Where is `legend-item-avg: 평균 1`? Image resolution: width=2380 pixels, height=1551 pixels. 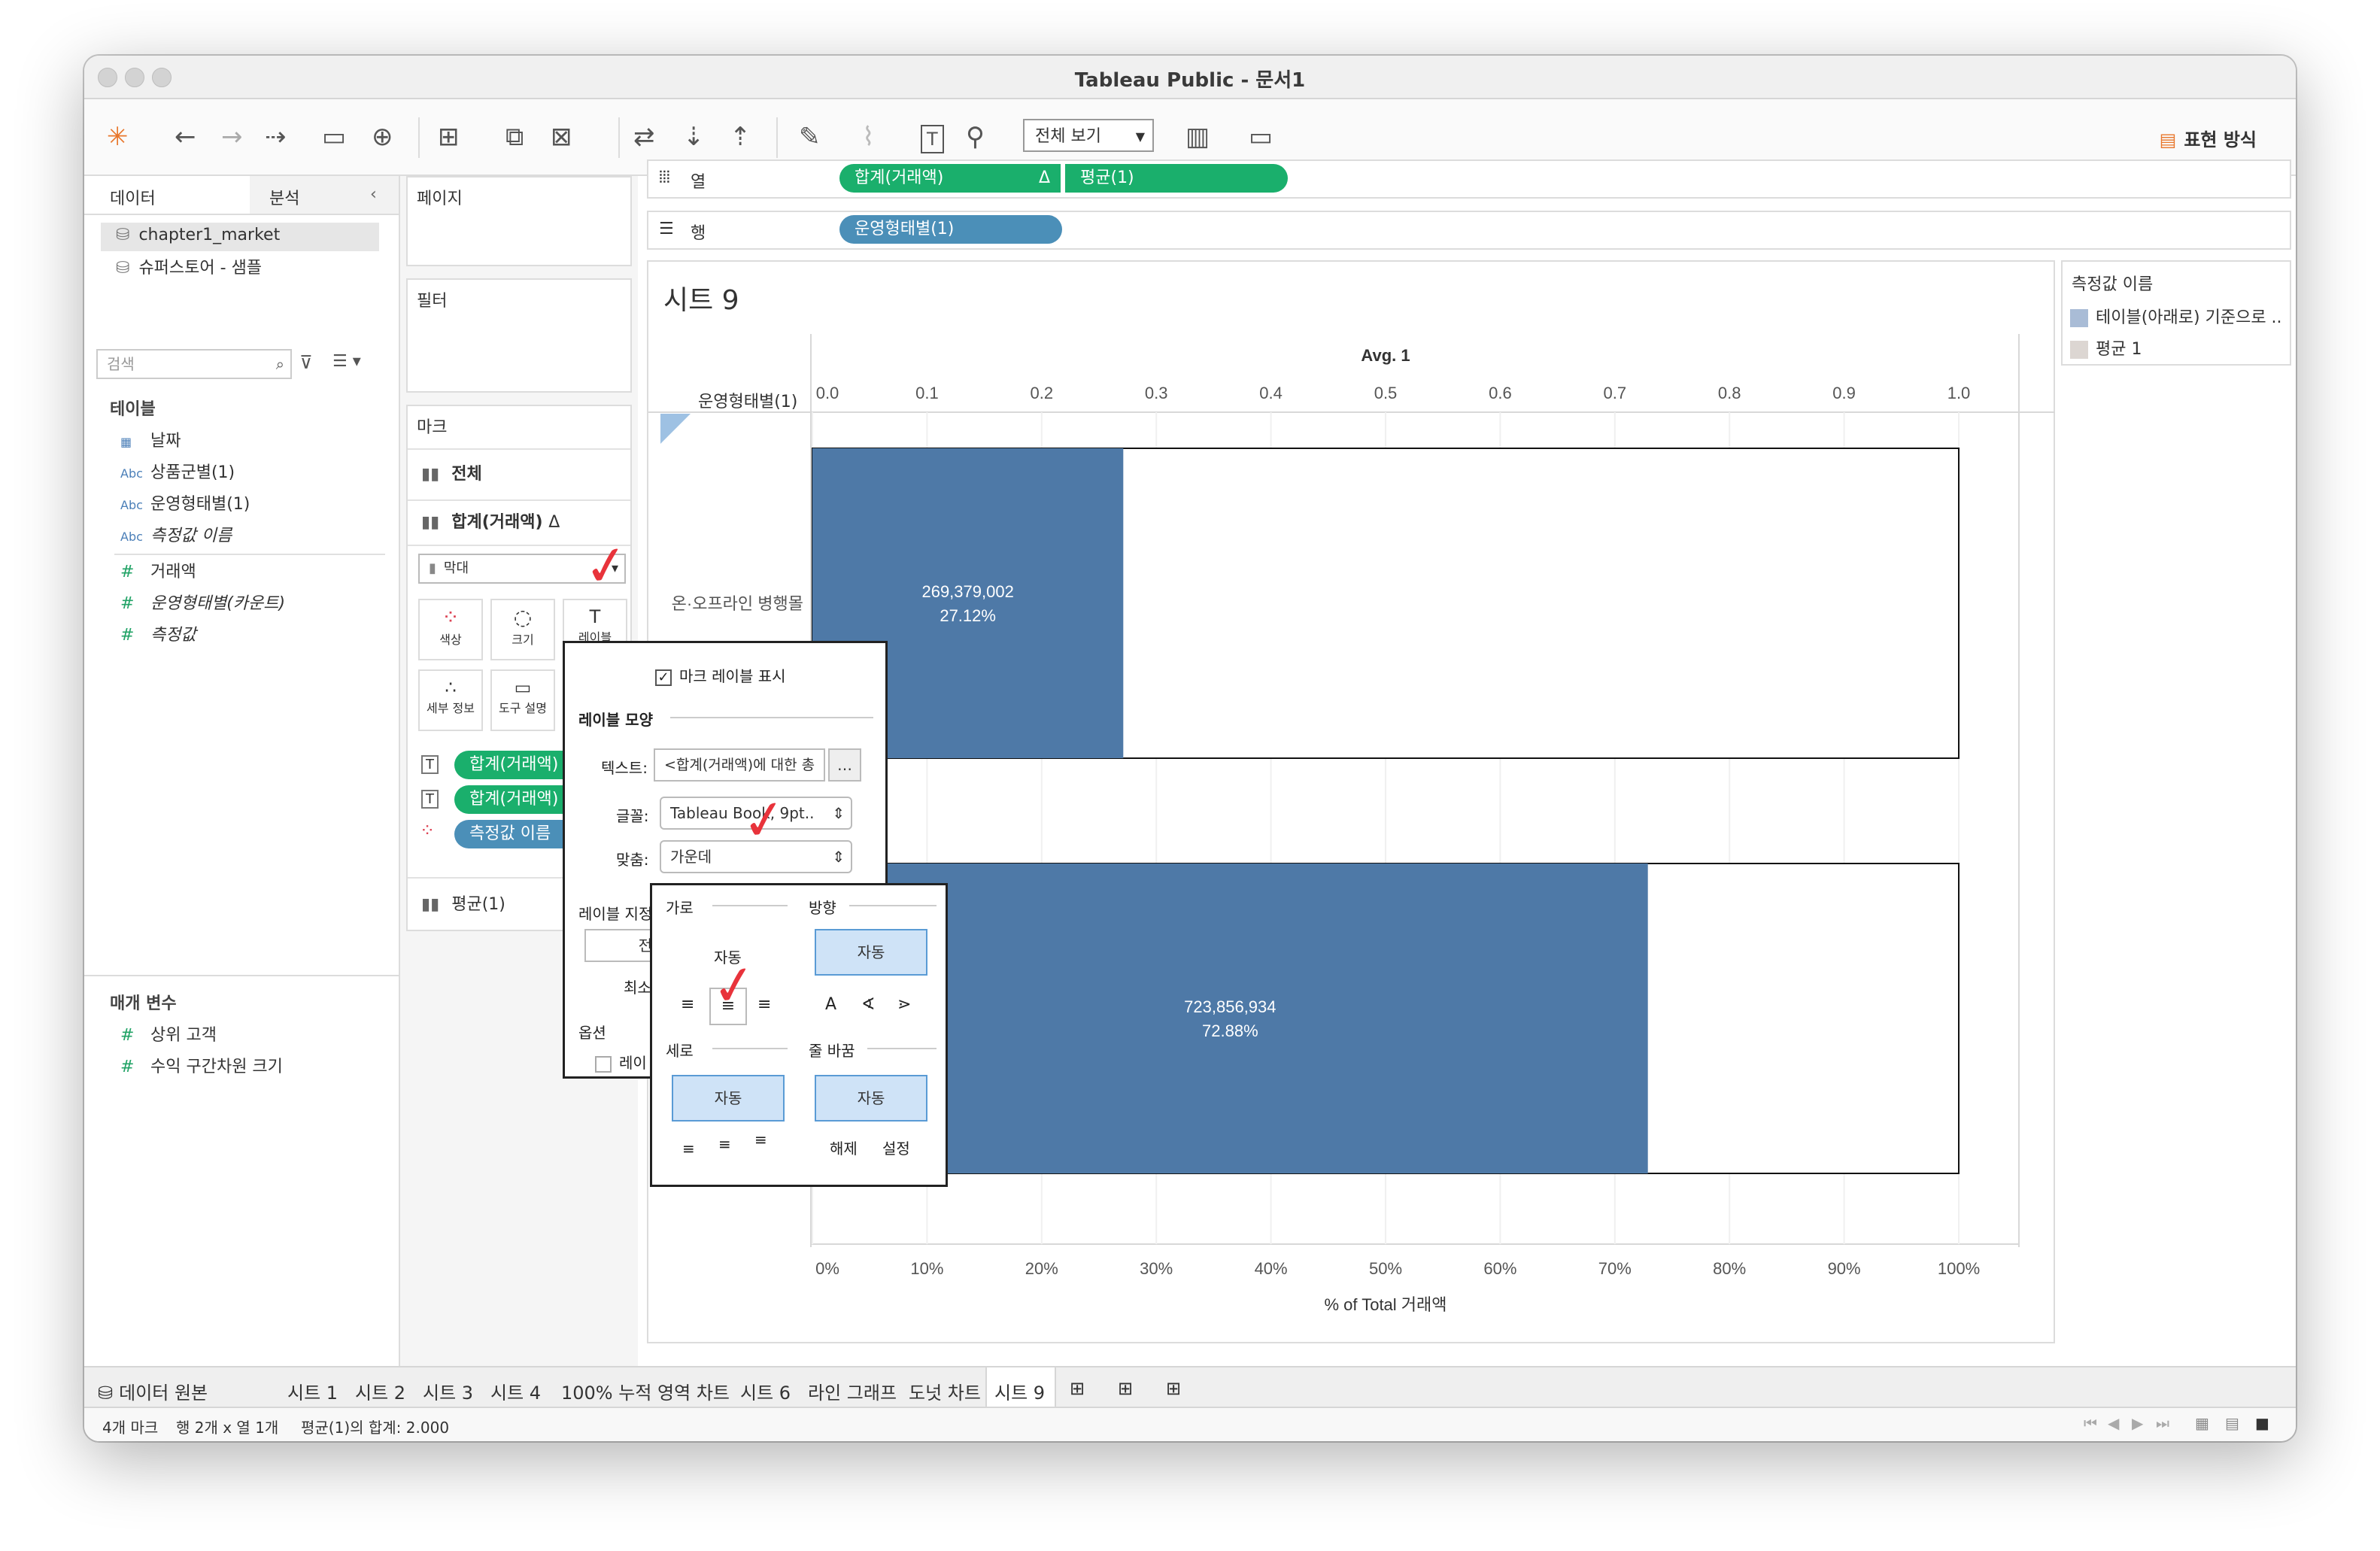
legend-item-avg: 평균 1 is located at coordinates (2106, 348).